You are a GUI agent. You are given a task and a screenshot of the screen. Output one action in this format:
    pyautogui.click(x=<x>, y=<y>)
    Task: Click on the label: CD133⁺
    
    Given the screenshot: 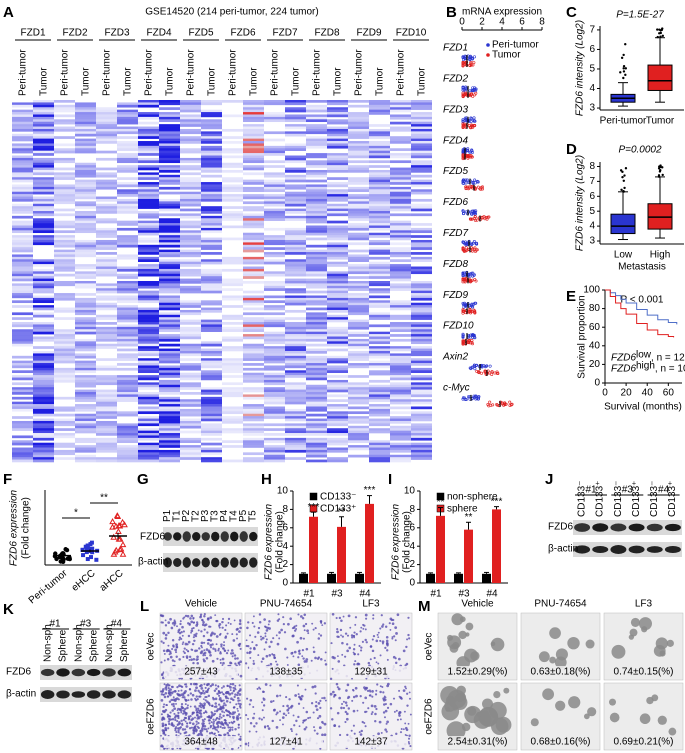 What is the action you would take?
    pyautogui.click(x=636, y=499)
    